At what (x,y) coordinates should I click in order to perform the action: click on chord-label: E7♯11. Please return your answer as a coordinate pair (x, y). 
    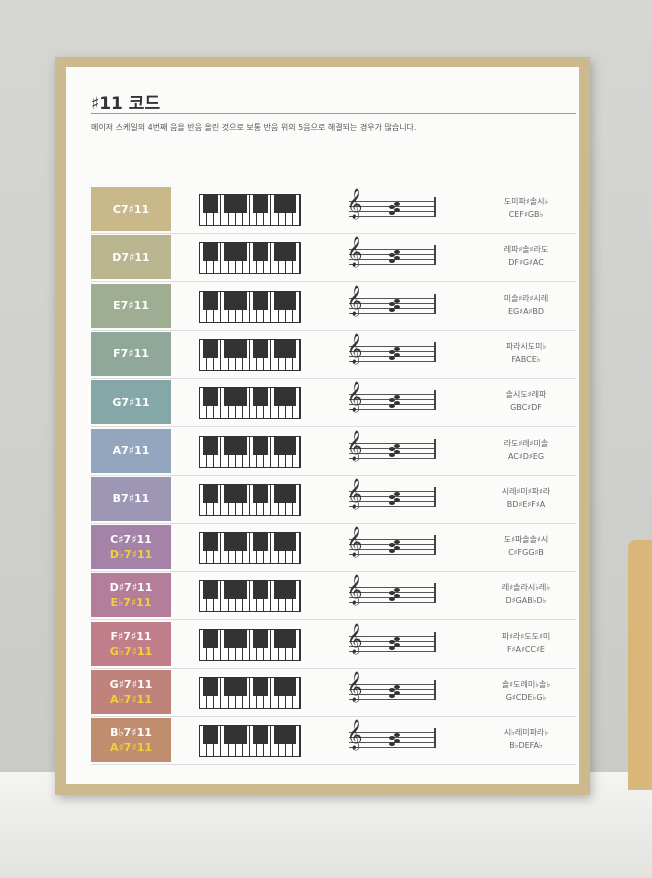
    Looking at the image, I should click on (131, 305).